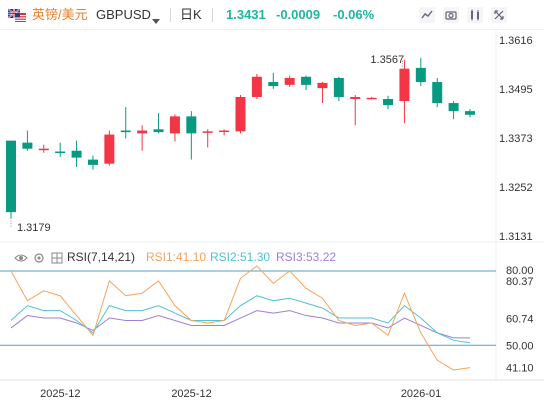 The width and height of the screenshot is (544, 406). Describe the element at coordinates (451, 15) in the screenshot. I see `camera-icon` at that location.